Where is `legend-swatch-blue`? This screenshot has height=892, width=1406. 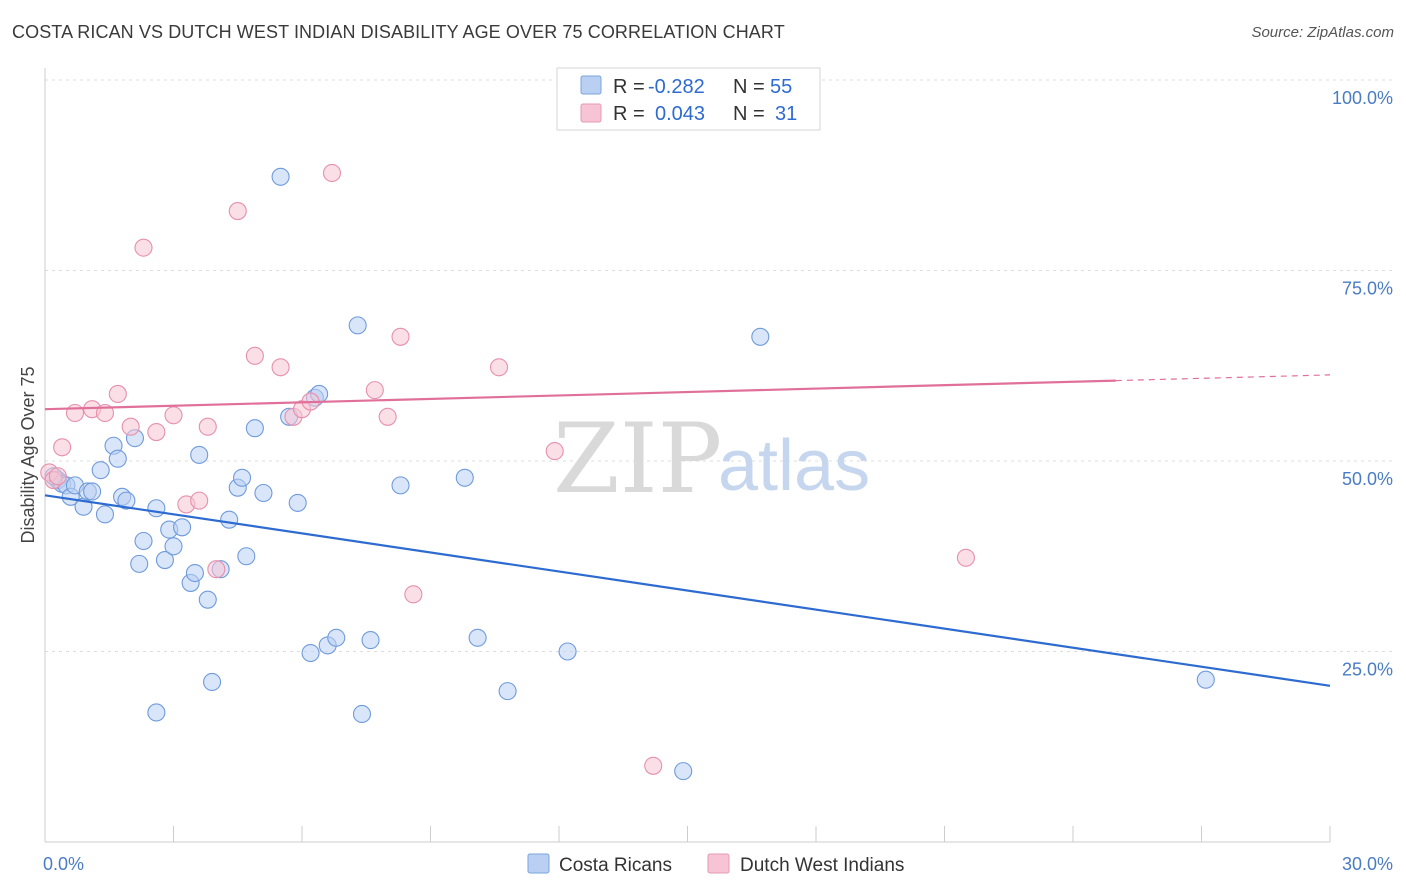
legend-swatch-blue is located at coordinates (591, 85).